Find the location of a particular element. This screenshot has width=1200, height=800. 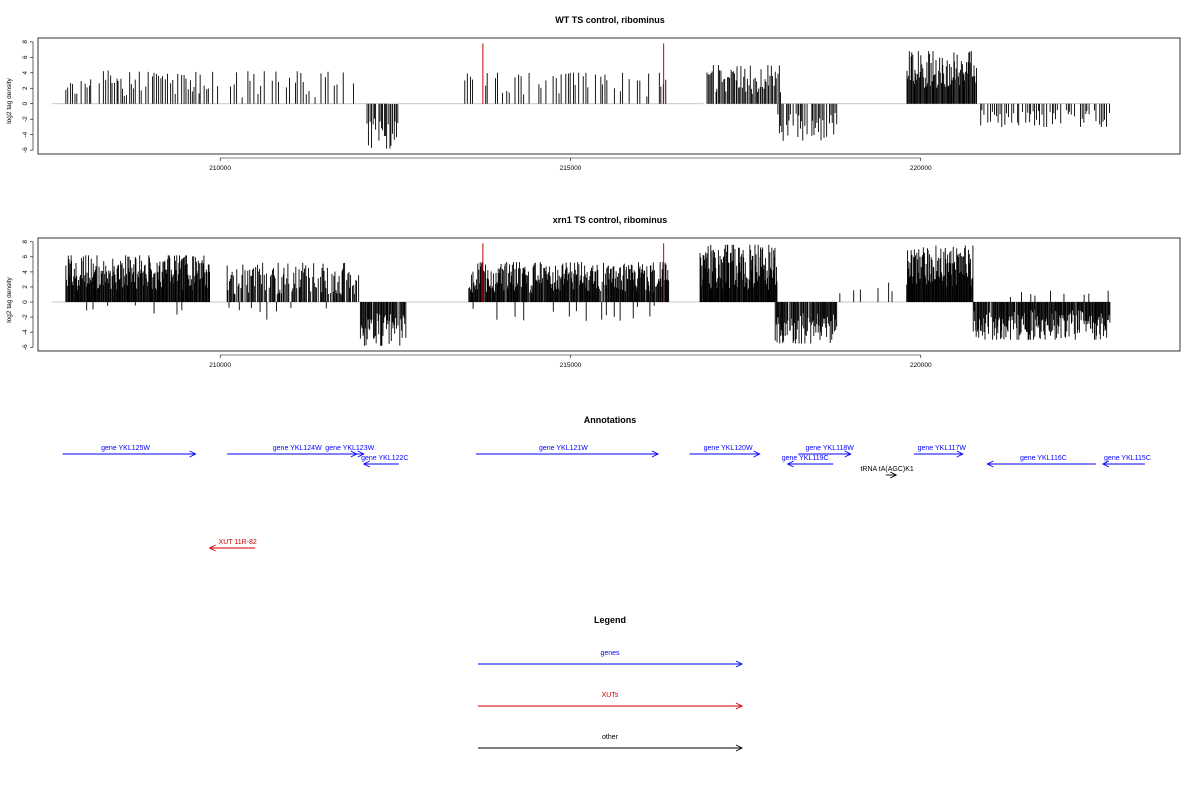

xrn1-density-bars is located at coordinates (588, 295).